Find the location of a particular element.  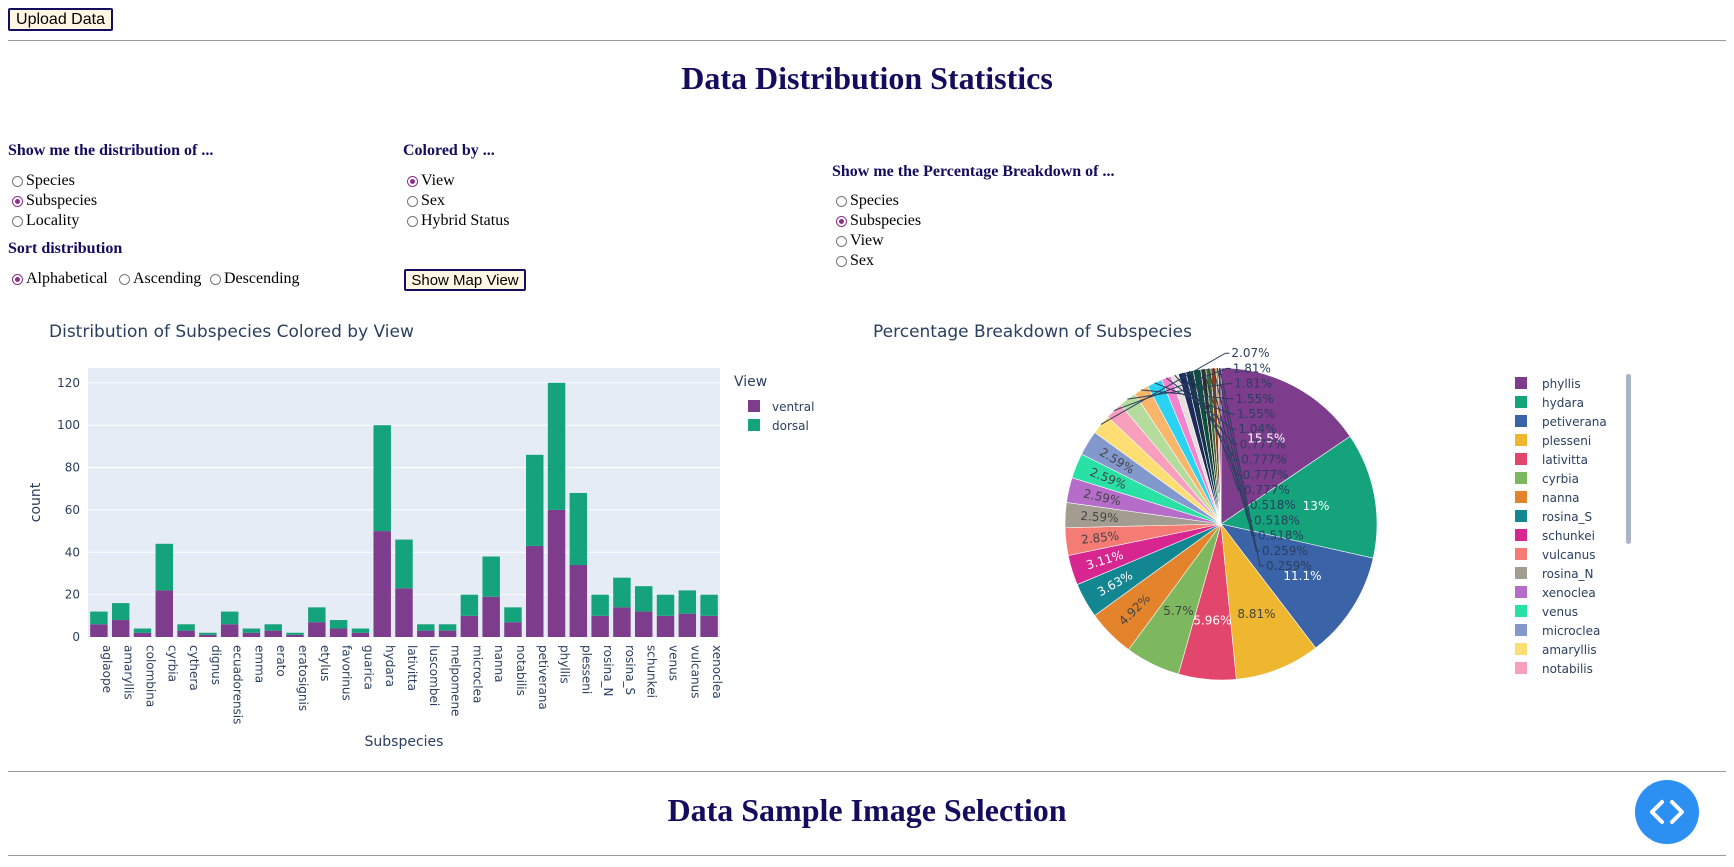

colored-by-control-option: Hybrid Status is located at coordinates (456, 221).